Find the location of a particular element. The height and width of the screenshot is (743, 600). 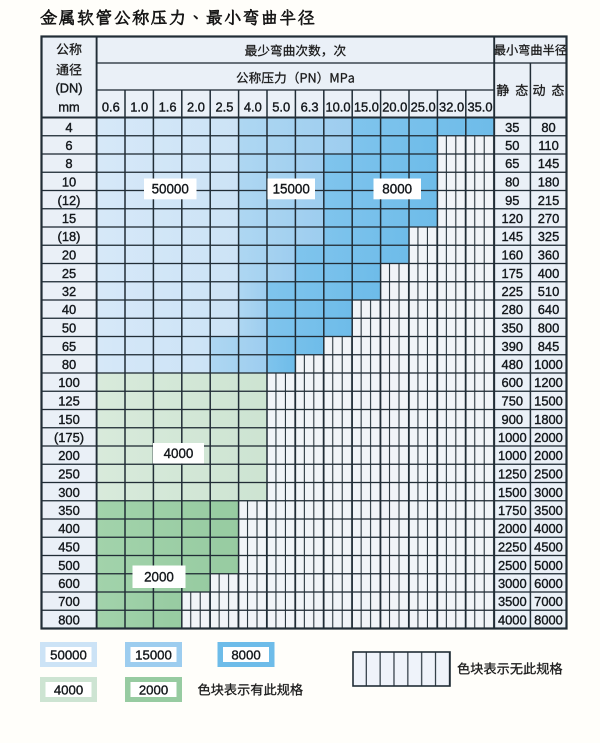

svg-text: 450 is located at coordinates (69, 547).